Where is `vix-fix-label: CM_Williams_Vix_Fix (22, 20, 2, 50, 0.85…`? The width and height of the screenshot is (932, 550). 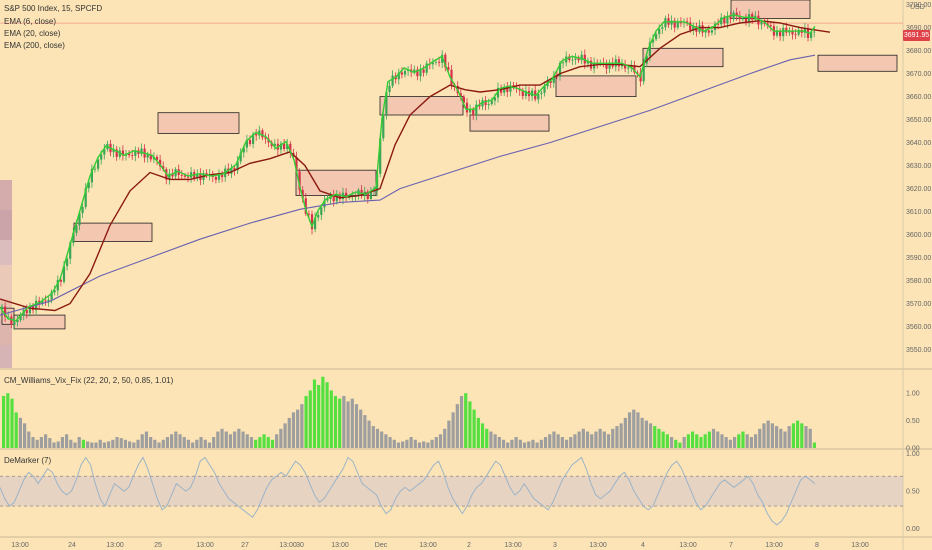 vix-fix-label: CM_Williams_Vix_Fix (22, 20, 2, 50, 0.85… is located at coordinates (89, 380).